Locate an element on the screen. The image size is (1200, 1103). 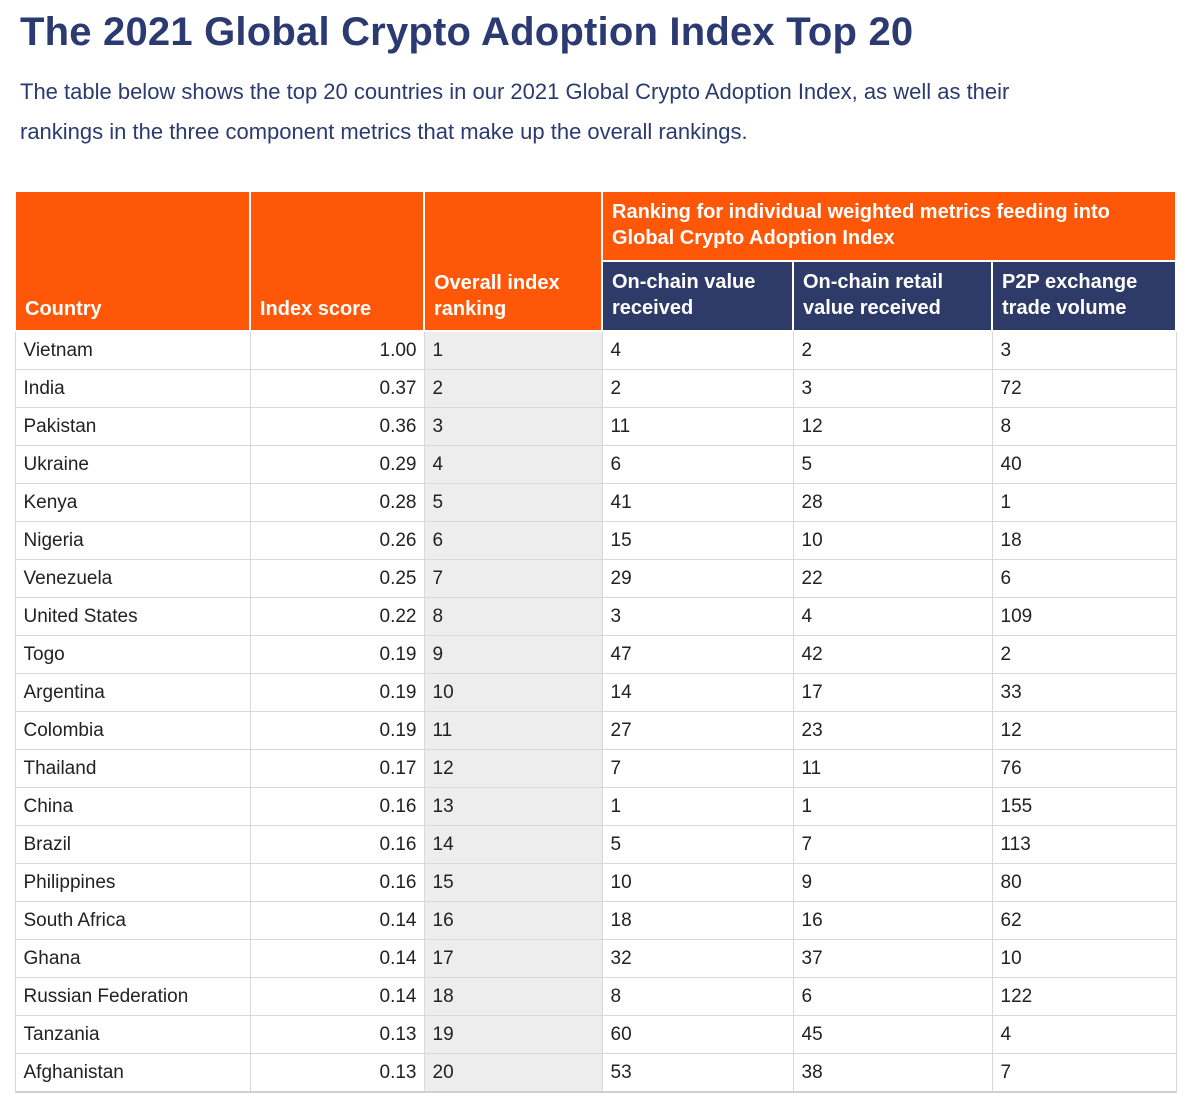
country-cell: Togo is located at coordinates (132, 654).